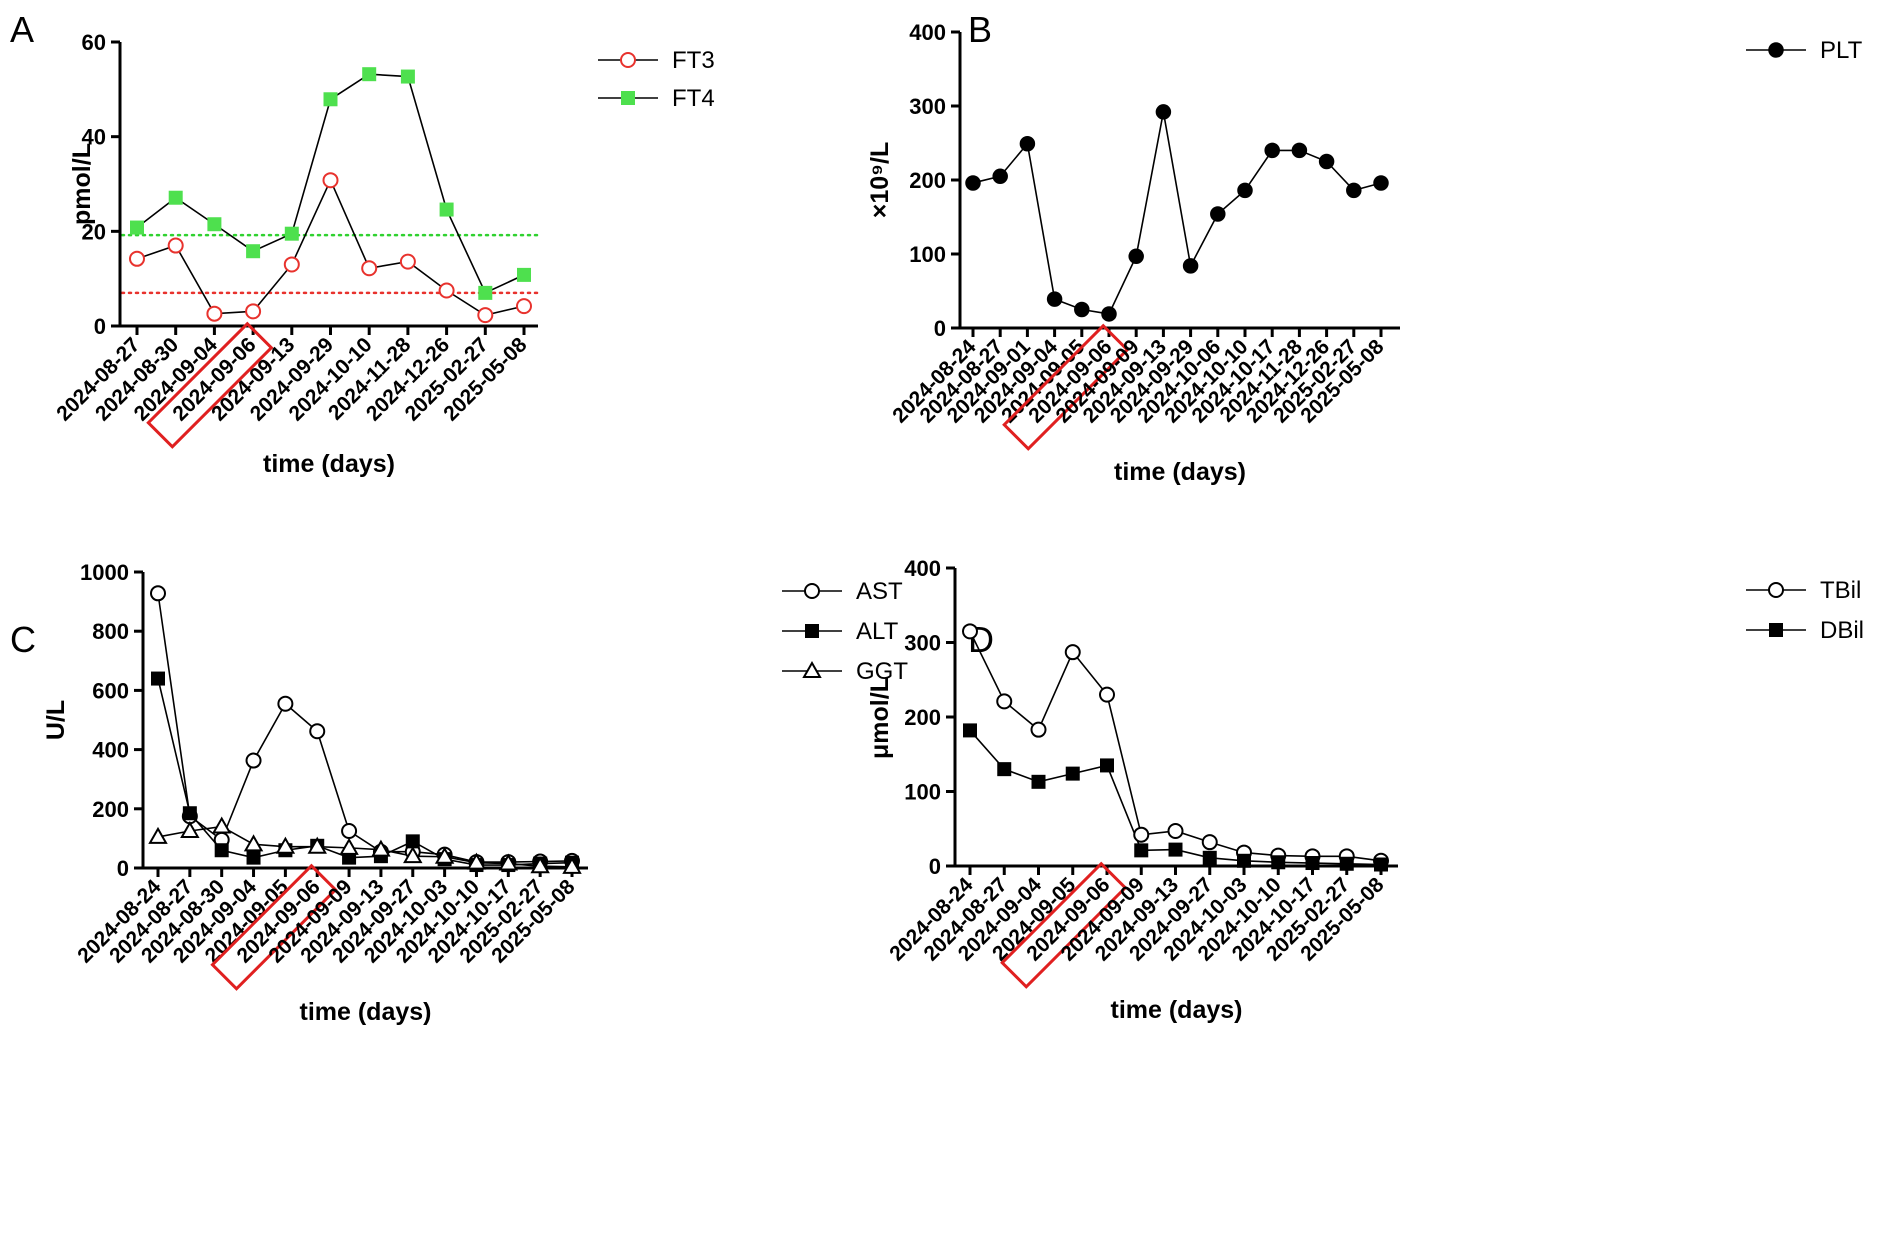 The width and height of the screenshot is (1901, 1255). Describe the element at coordinates (94, 42) in the screenshot. I see `y-tick-label: 60` at that location.